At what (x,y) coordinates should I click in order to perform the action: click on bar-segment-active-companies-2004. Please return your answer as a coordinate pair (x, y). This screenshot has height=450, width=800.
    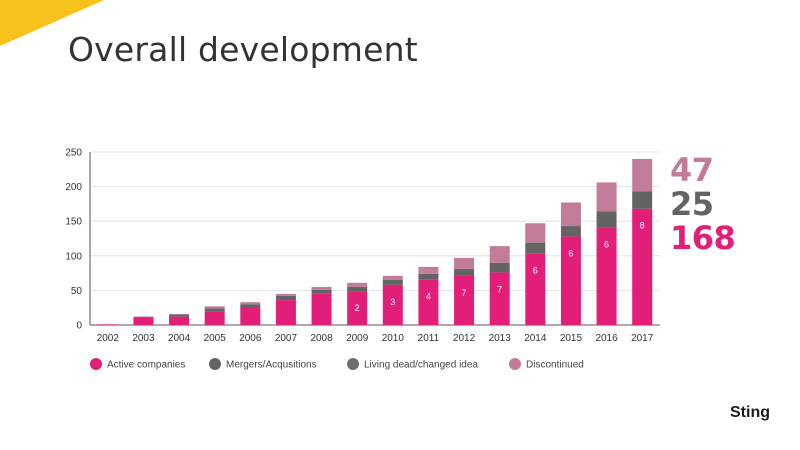
    Looking at the image, I should click on (179, 320).